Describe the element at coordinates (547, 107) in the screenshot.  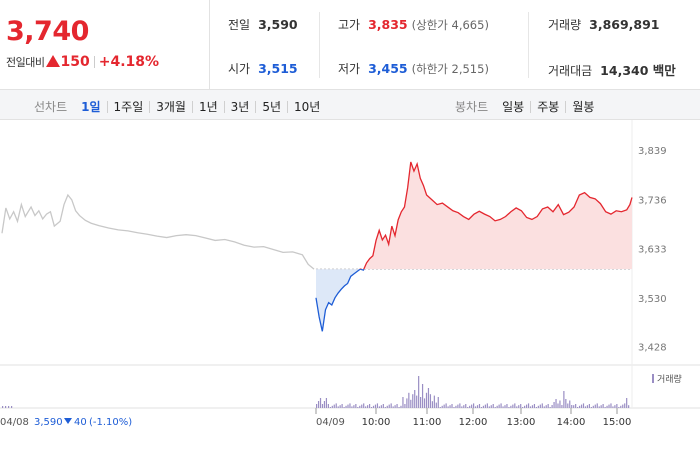
I see `tab-weekly: 주봉` at that location.